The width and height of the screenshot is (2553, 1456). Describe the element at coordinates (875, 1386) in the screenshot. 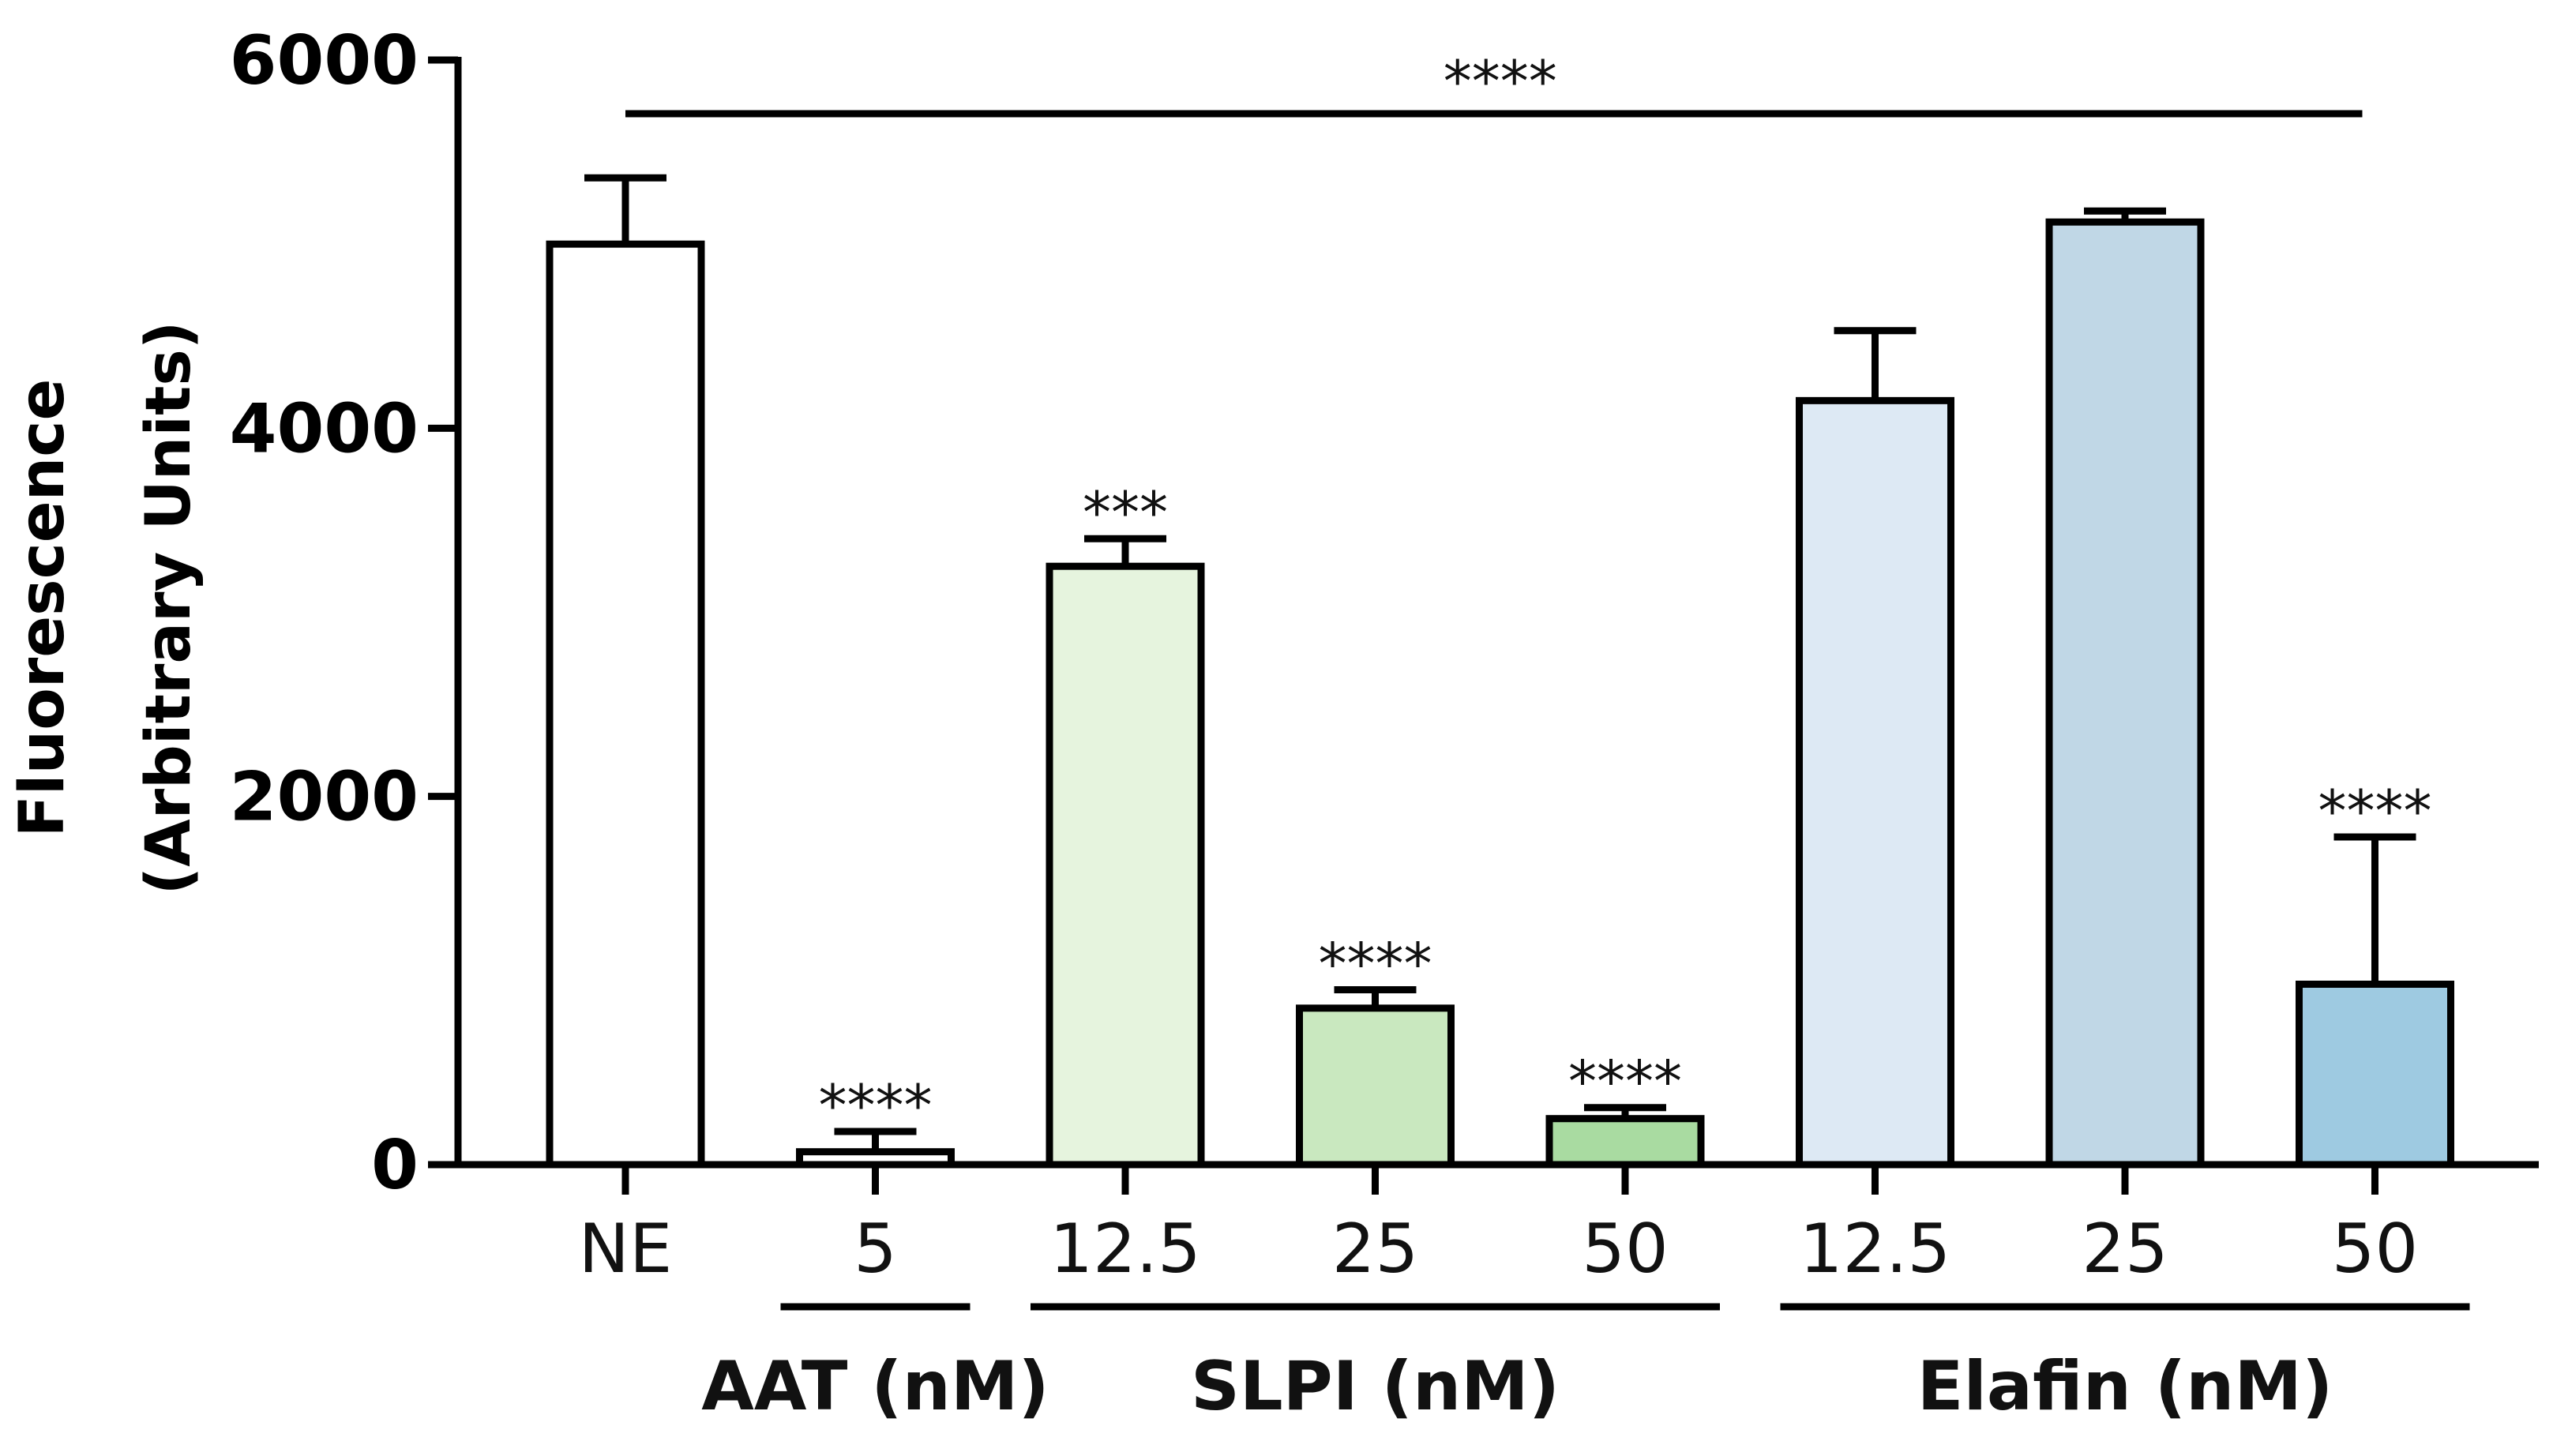

I see `group-label: AAT (nM)` at that location.